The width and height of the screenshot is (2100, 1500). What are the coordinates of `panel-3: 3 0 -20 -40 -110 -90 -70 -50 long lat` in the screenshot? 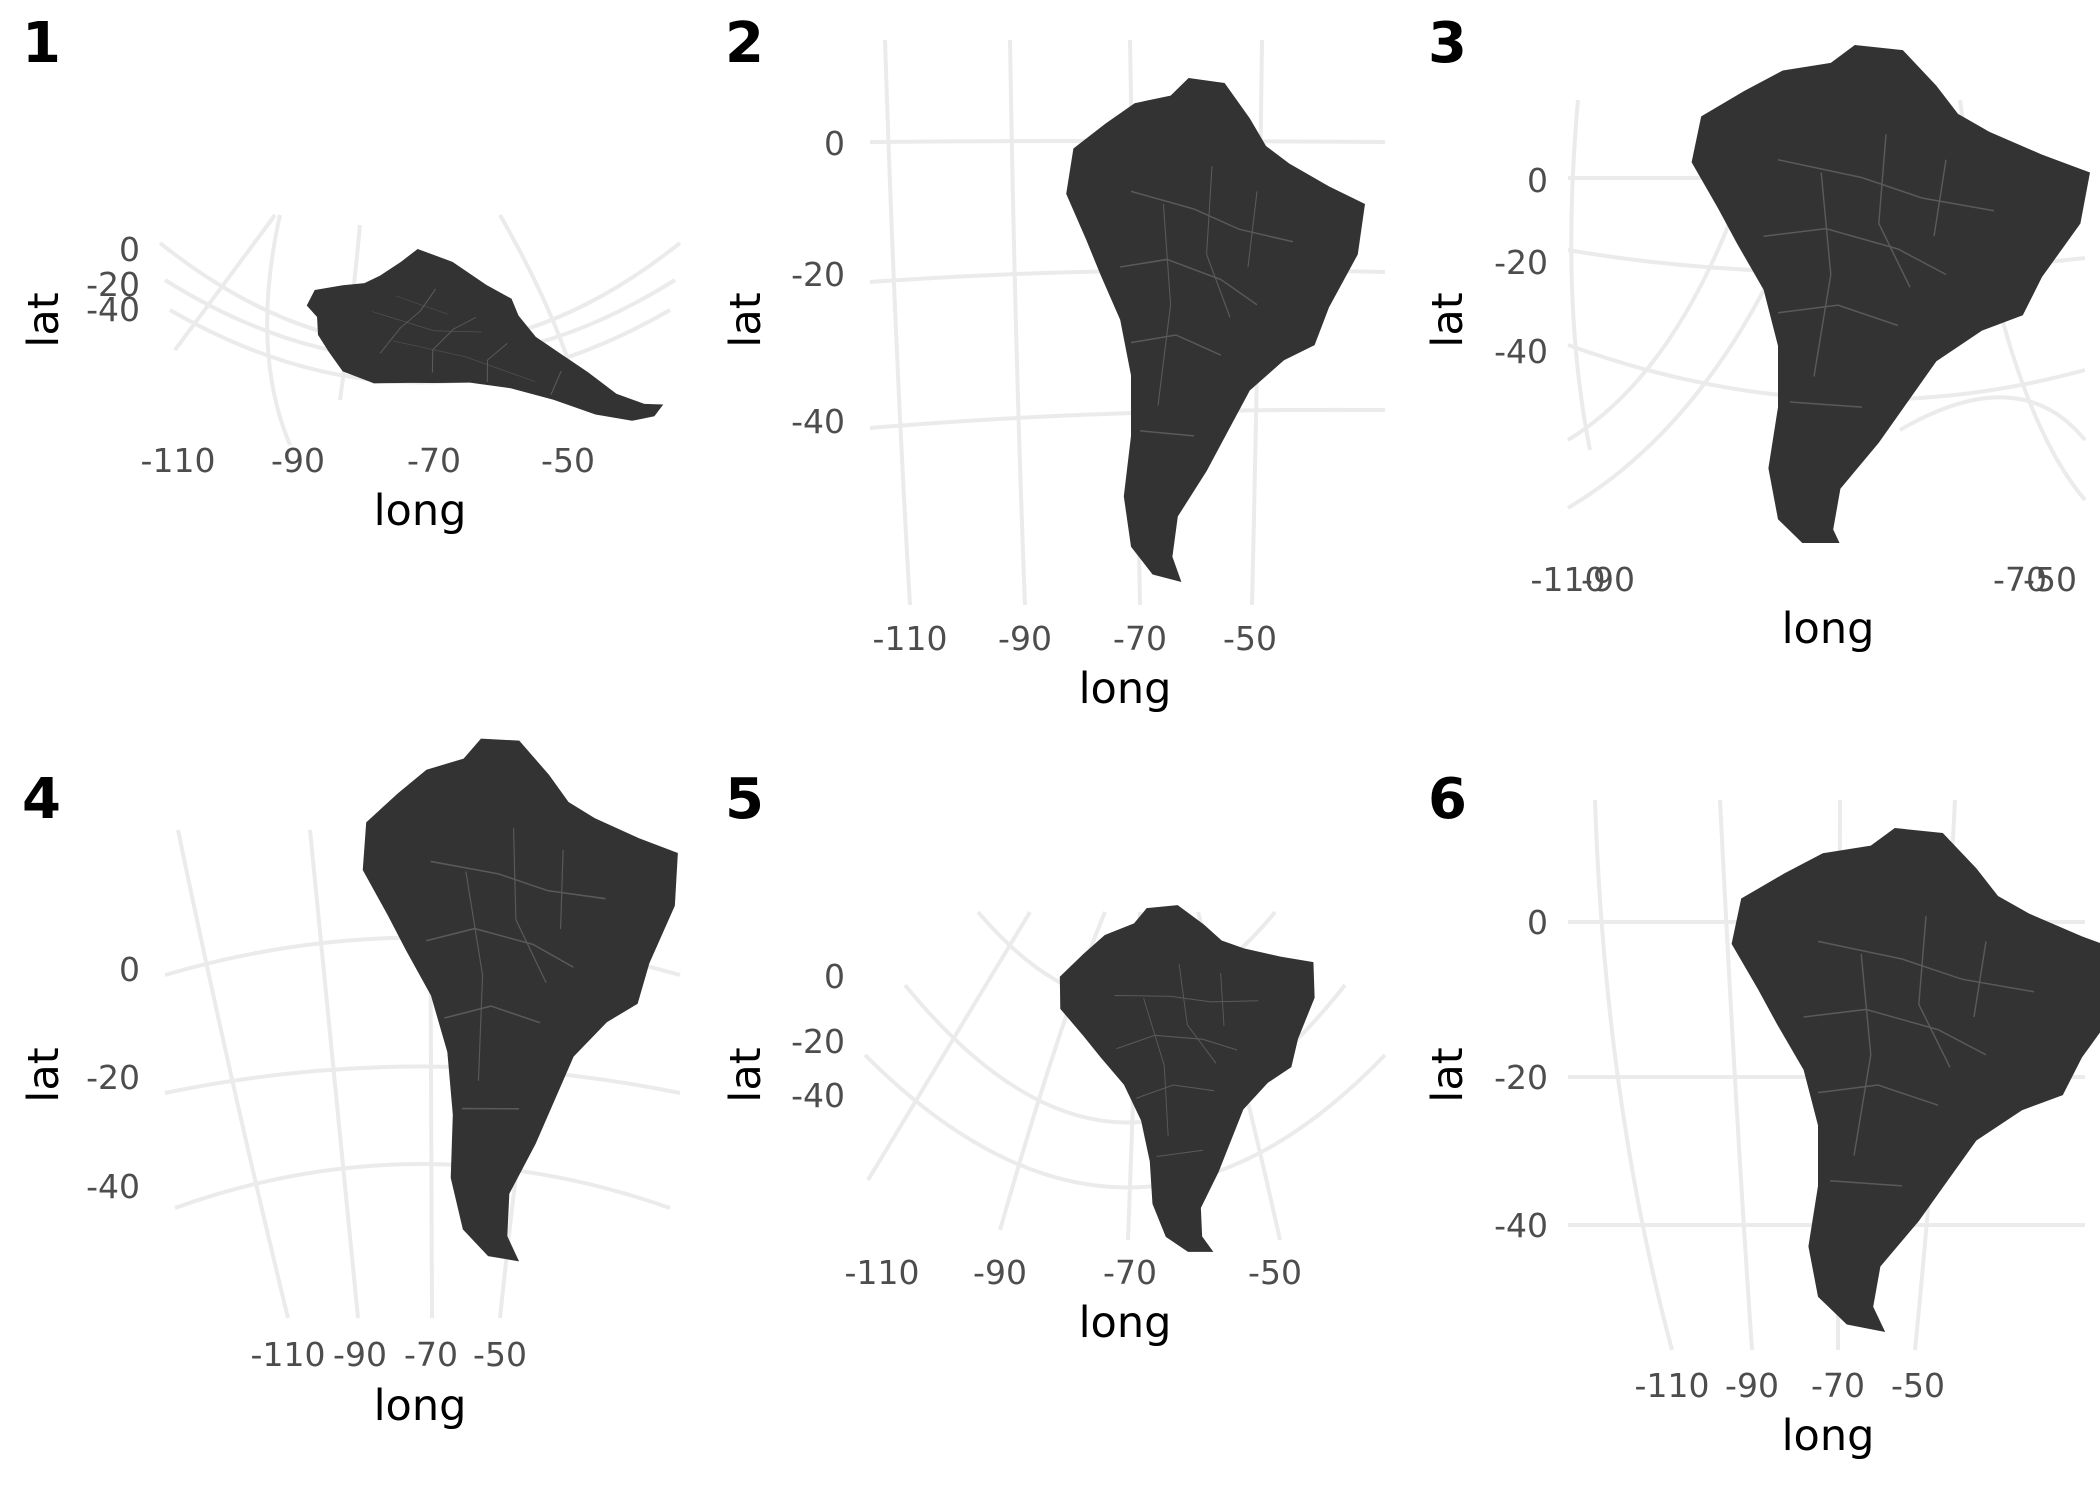 It's located at (1756, 332).